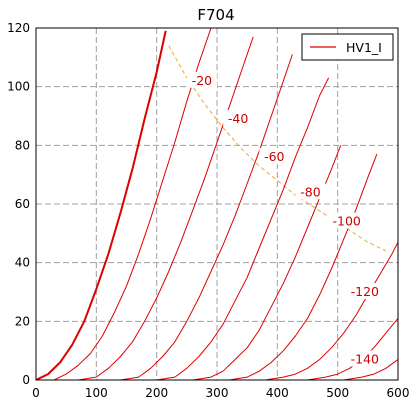 The image size is (414, 404). I want to click on curve-label-text: -100, so click(347, 221).